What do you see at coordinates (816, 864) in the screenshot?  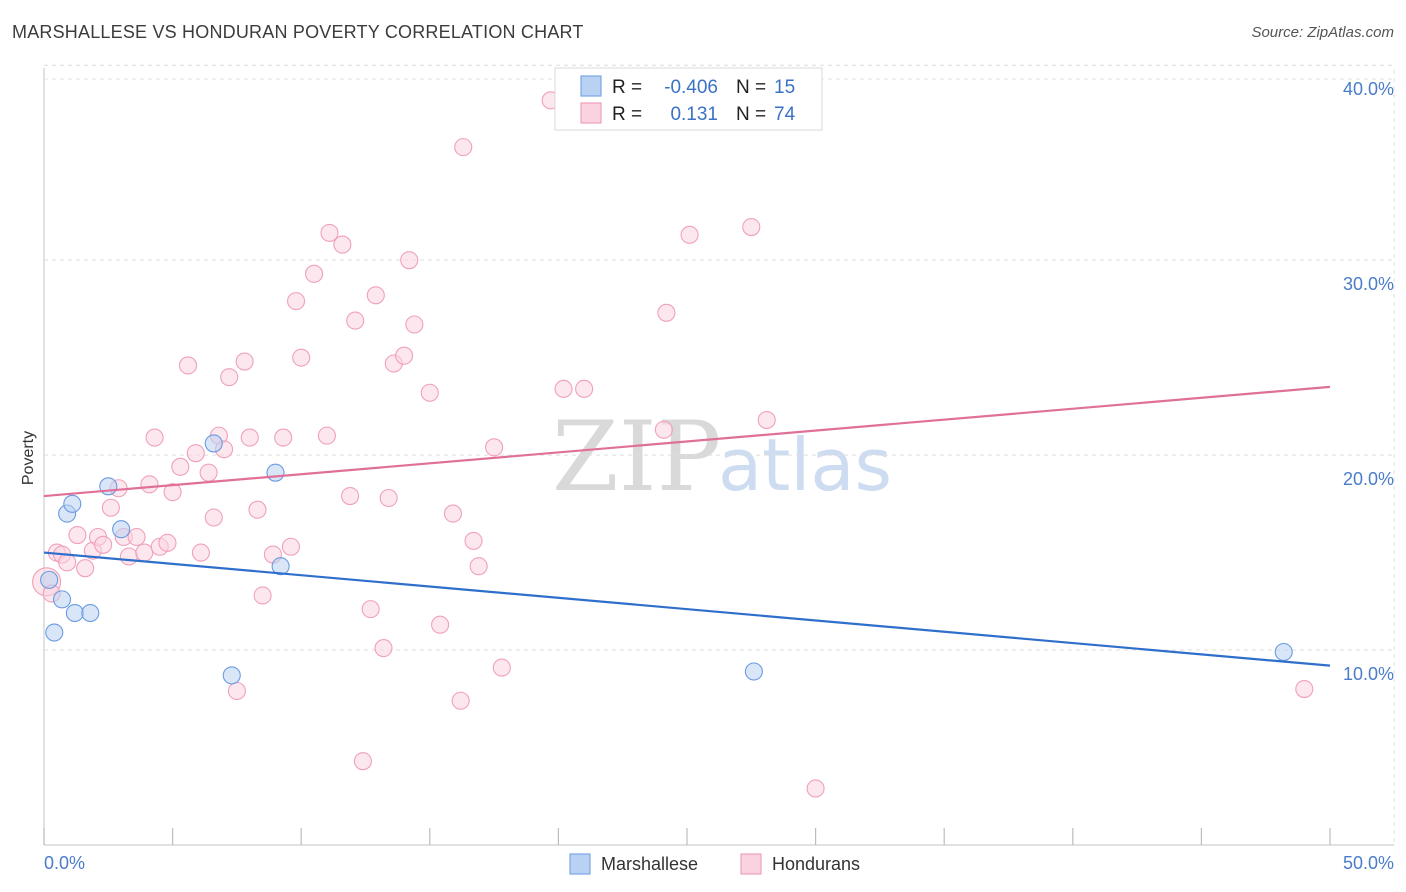 I see `bottom-legend-label-hondurans: Hondurans` at bounding box center [816, 864].